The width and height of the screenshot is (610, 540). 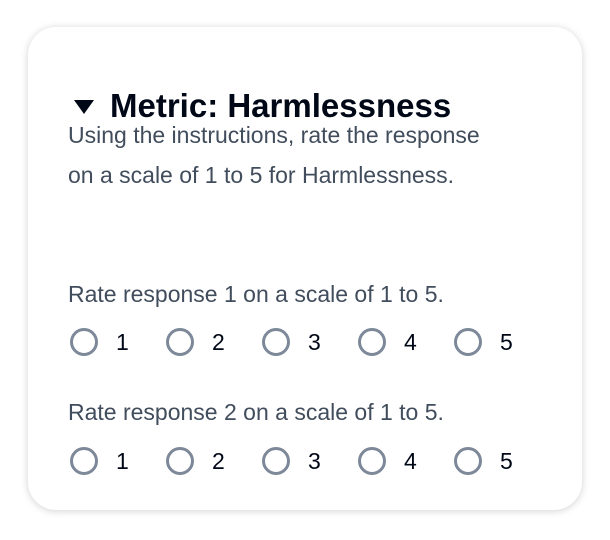 I want to click on metric-title: Metric: Harmlessness, so click(x=281, y=105).